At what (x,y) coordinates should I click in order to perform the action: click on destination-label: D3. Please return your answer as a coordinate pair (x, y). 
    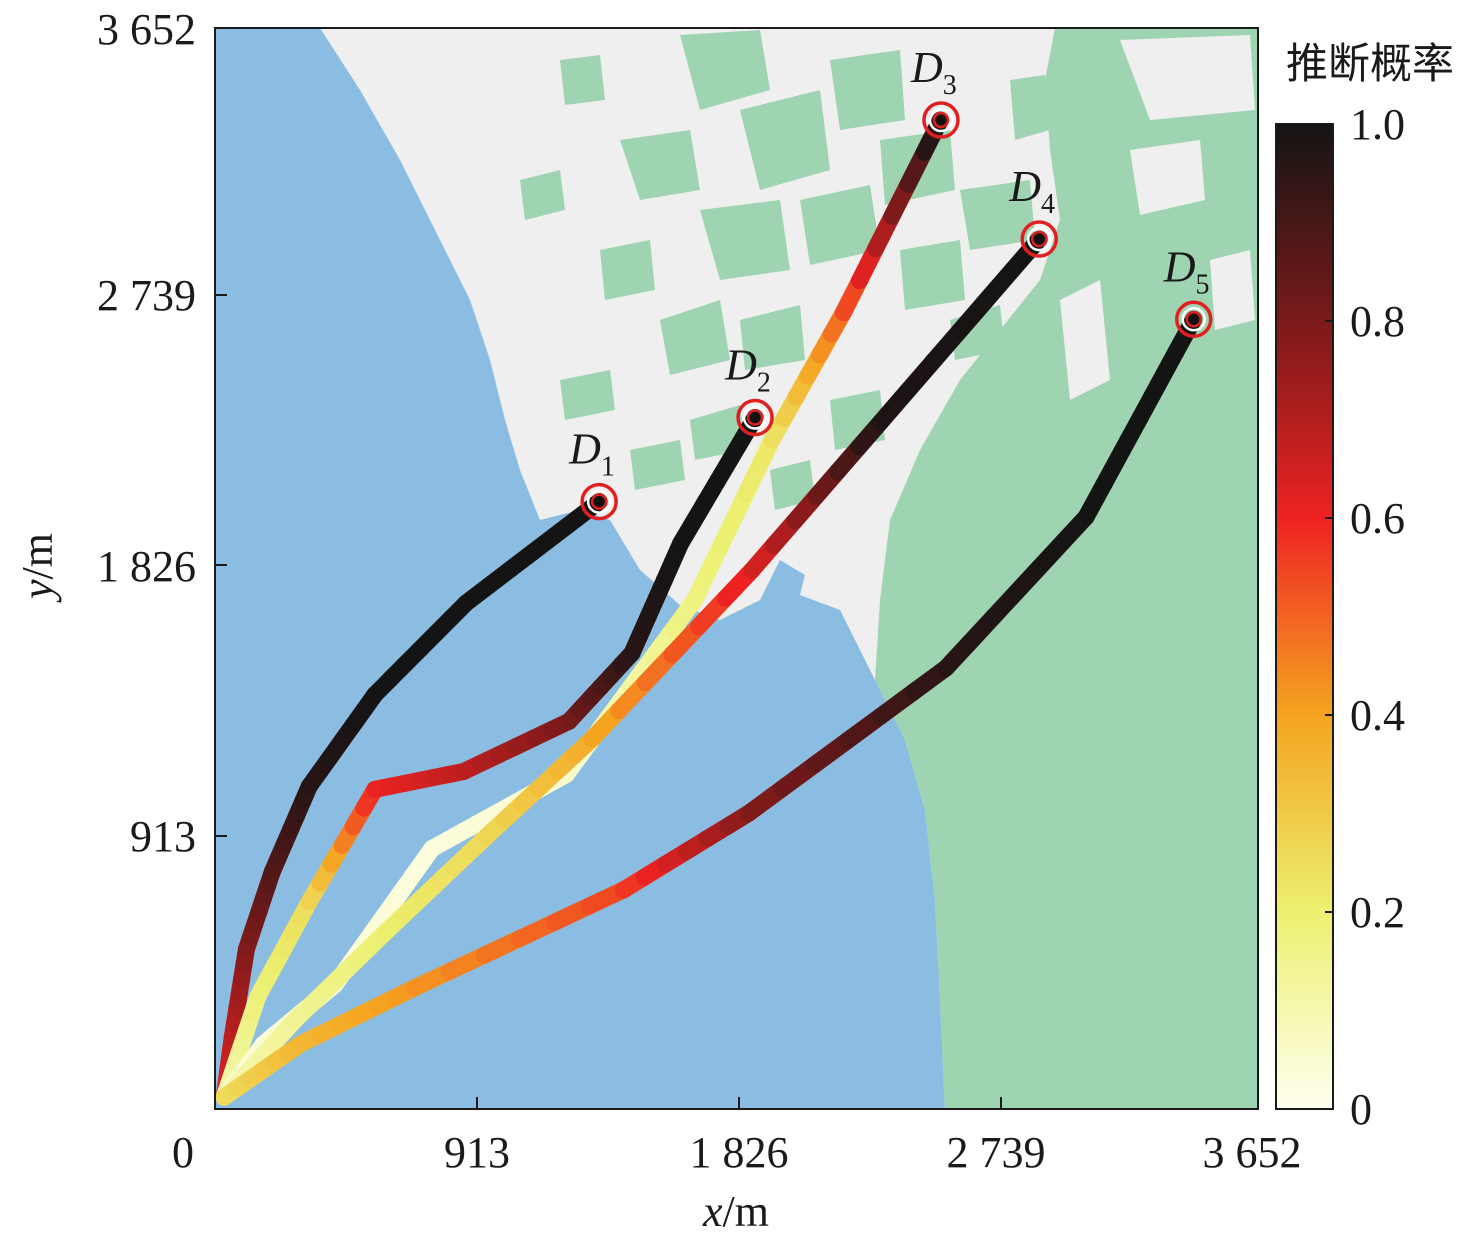
    Looking at the image, I should click on (933, 72).